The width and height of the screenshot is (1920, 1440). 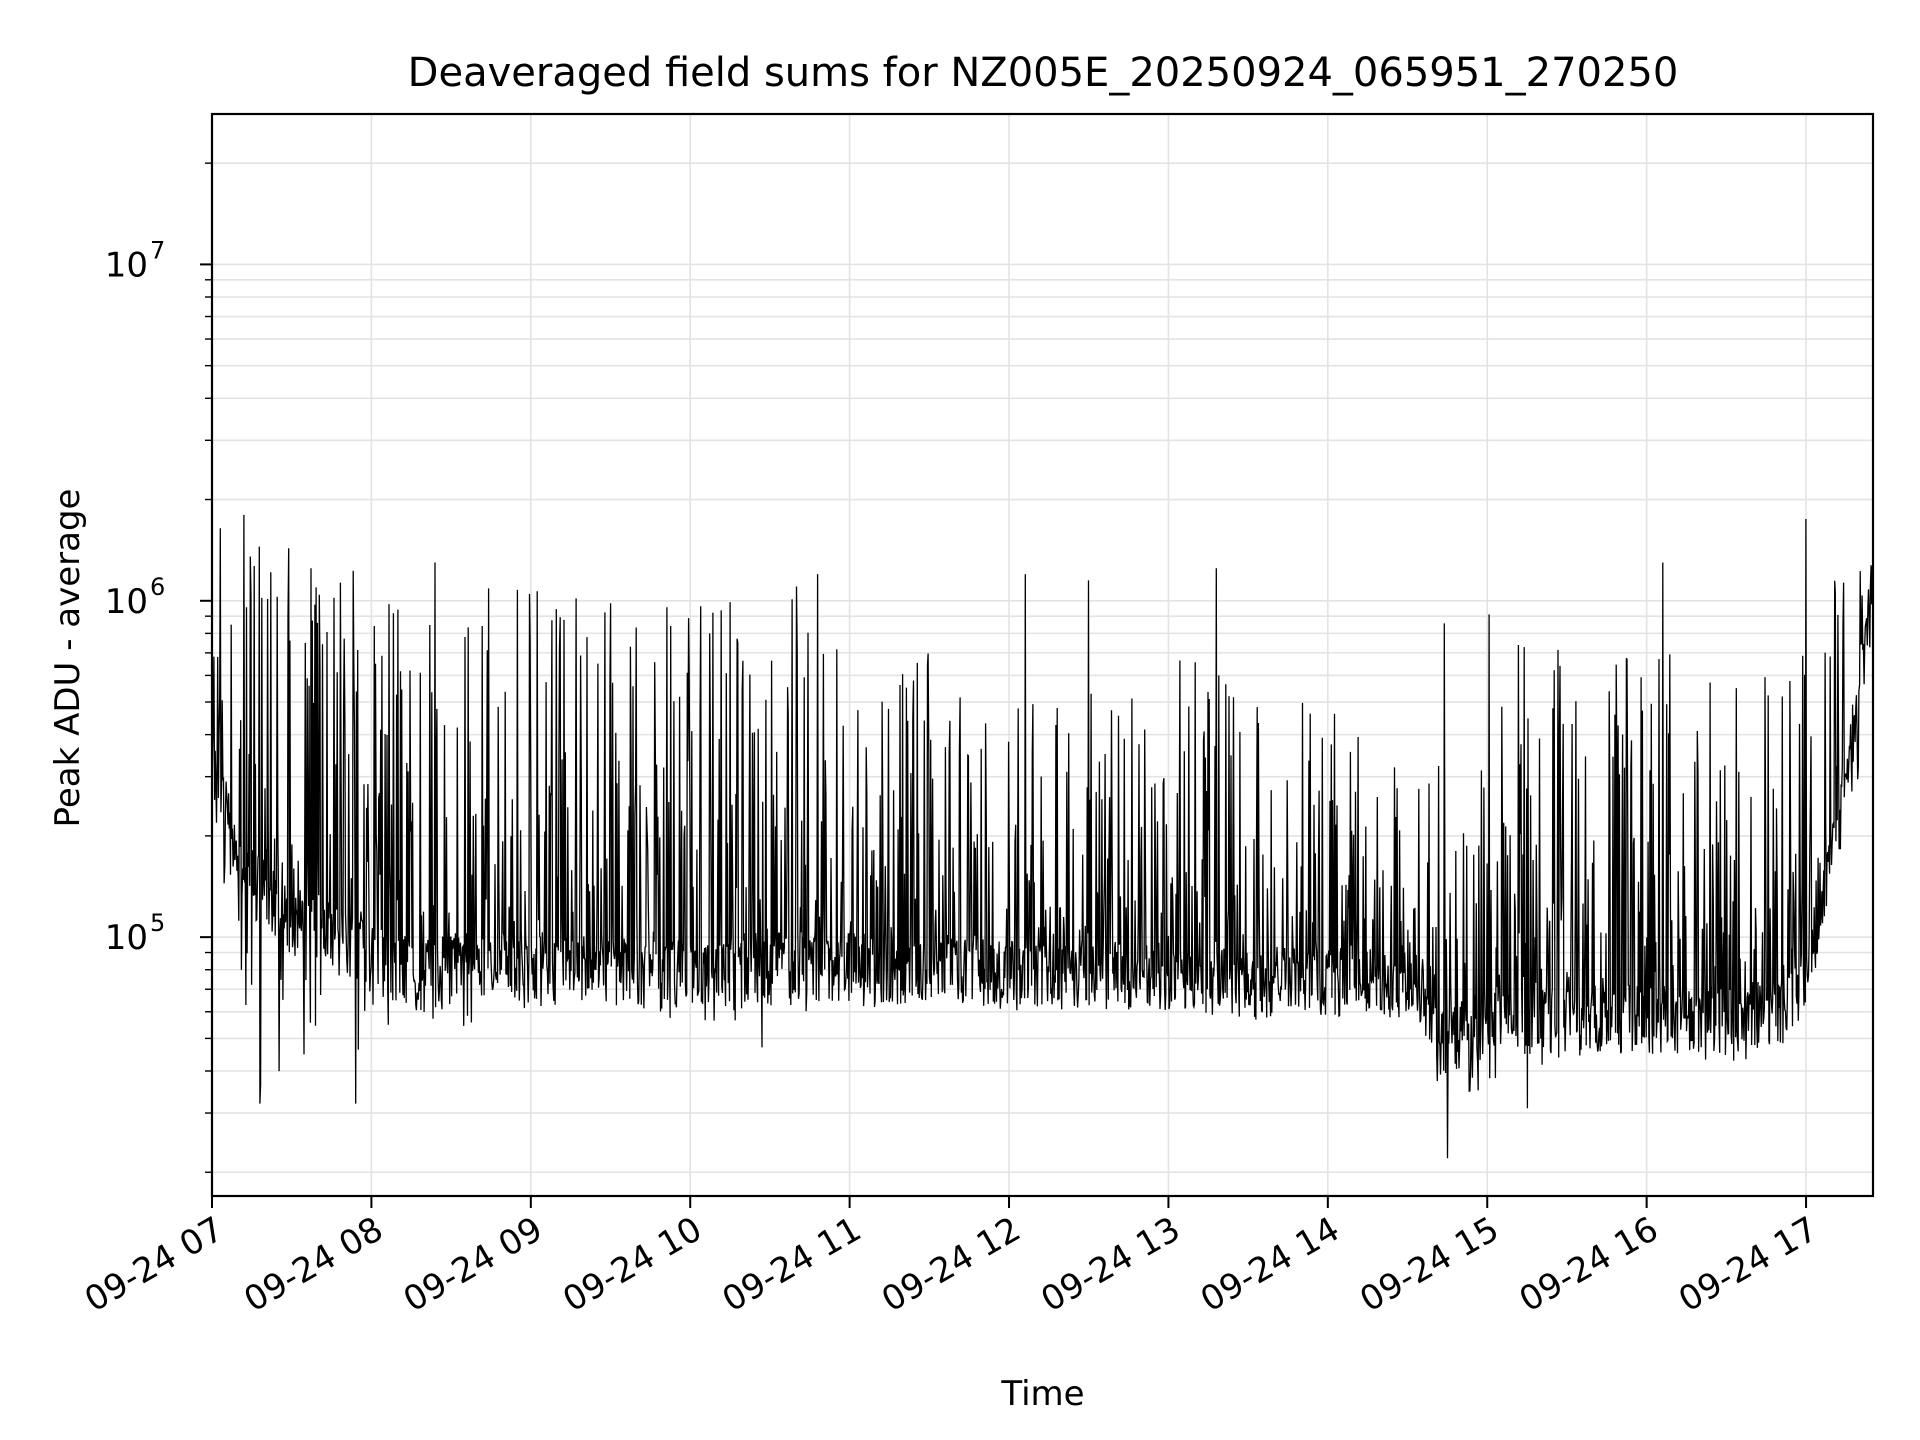 What do you see at coordinates (792, 1264) in the screenshot?
I see `x-tick-label: 09-24 11` at bounding box center [792, 1264].